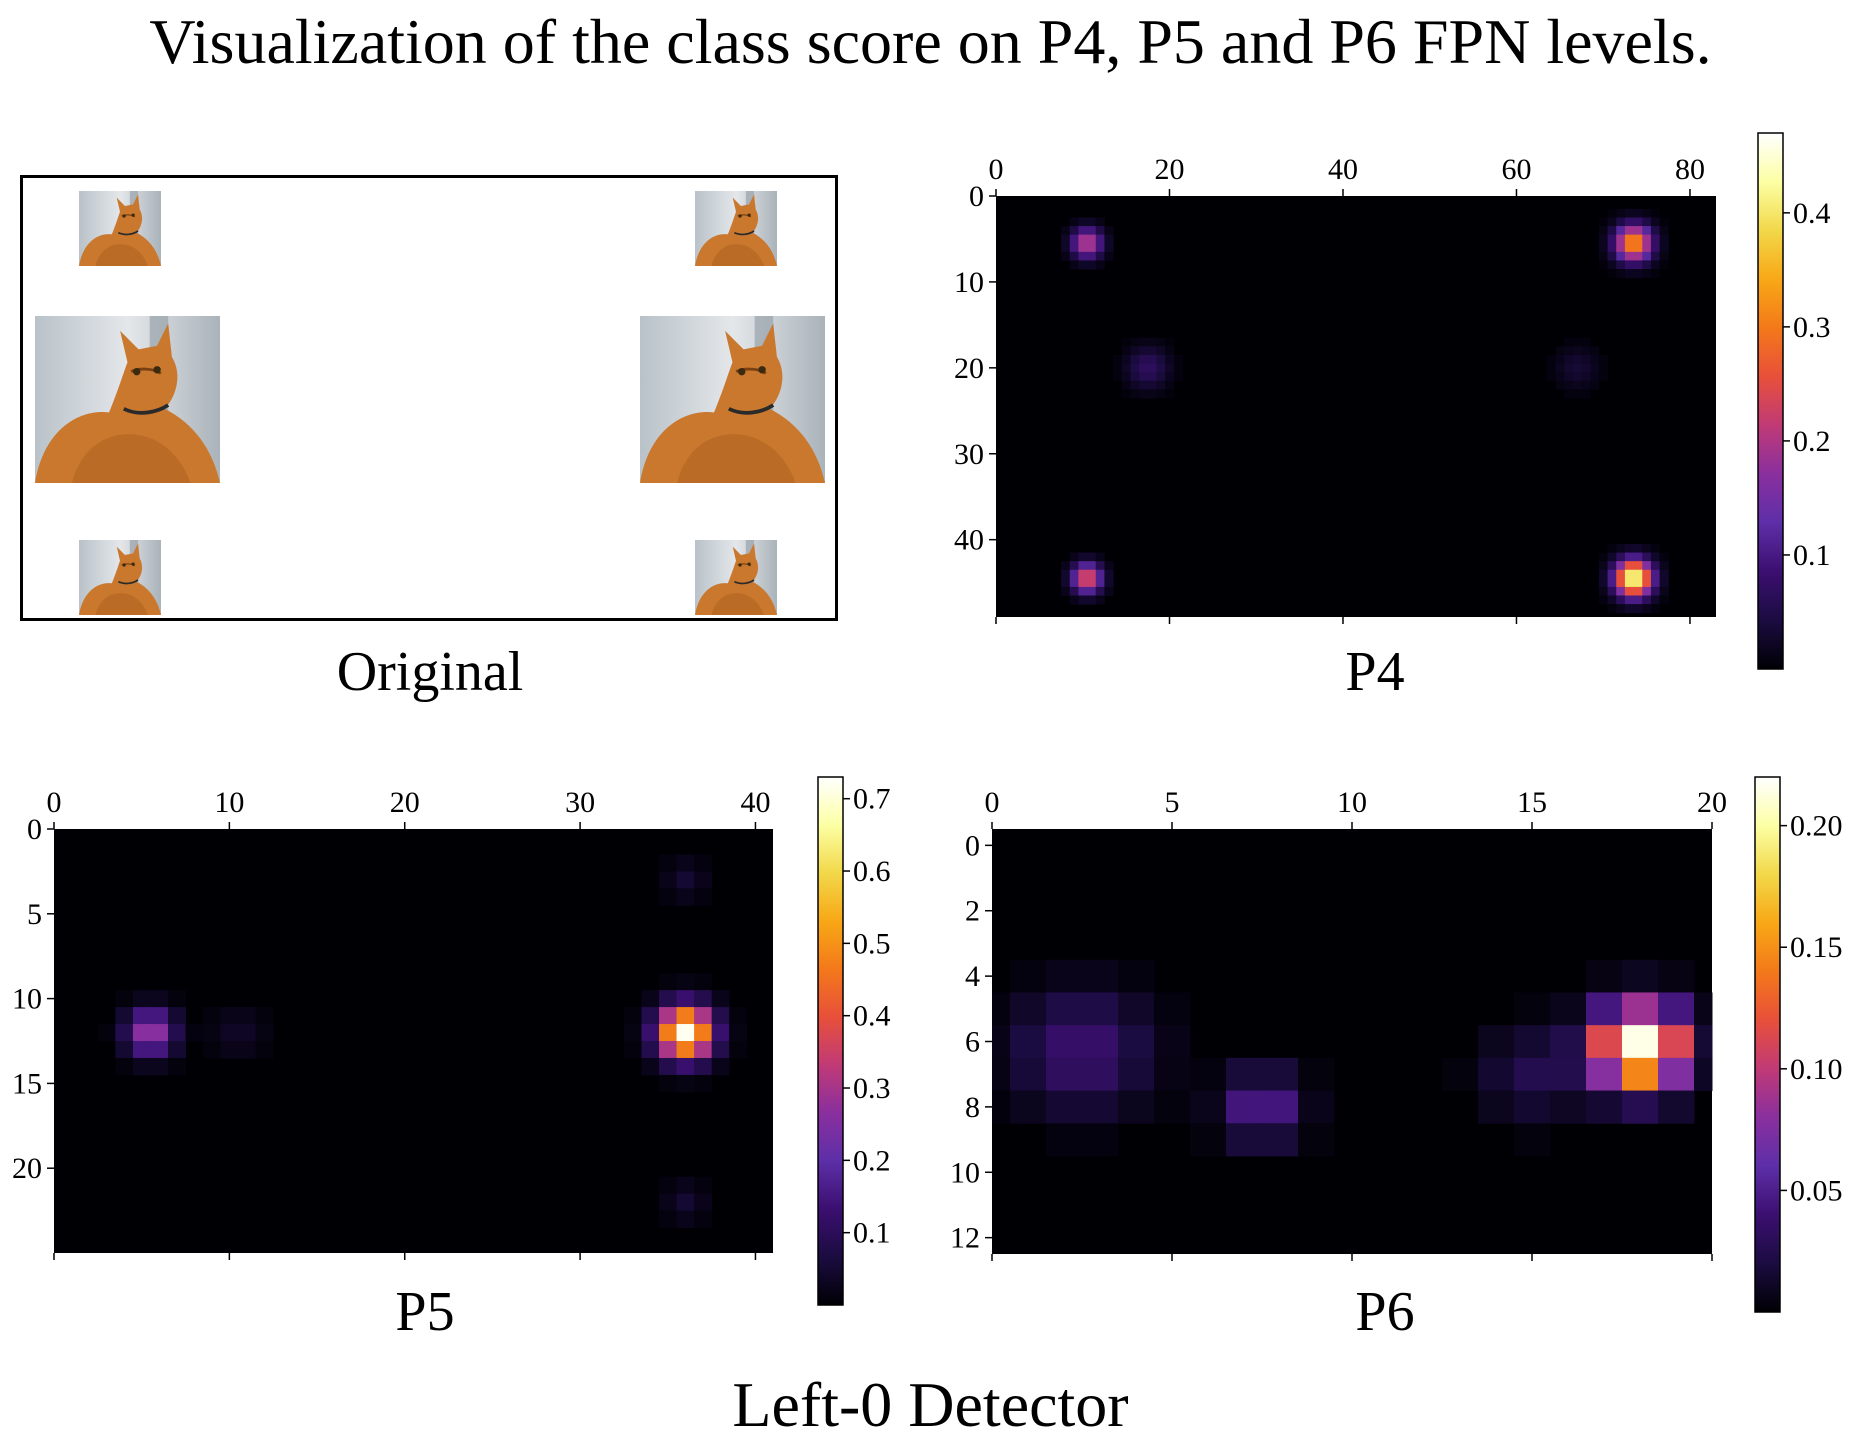 The height and width of the screenshot is (1449, 1861). I want to click on x-tick-label: 60, so click(1516, 169).